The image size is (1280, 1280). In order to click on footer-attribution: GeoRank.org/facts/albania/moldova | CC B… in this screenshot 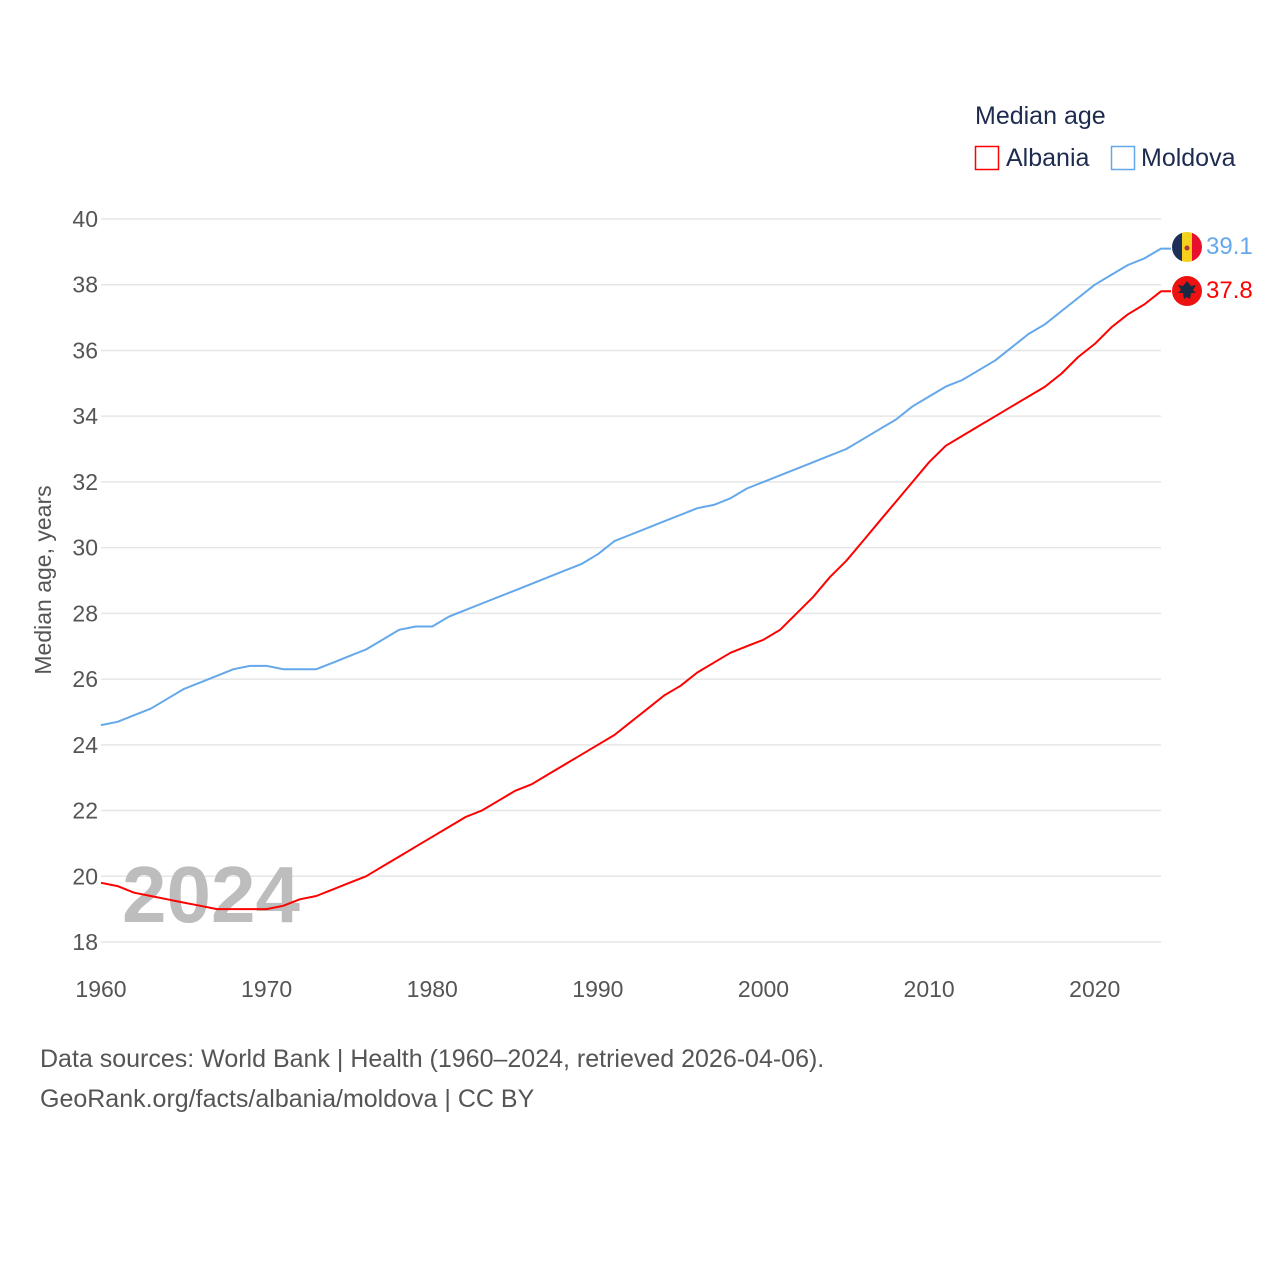, I will do `click(287, 1099)`.